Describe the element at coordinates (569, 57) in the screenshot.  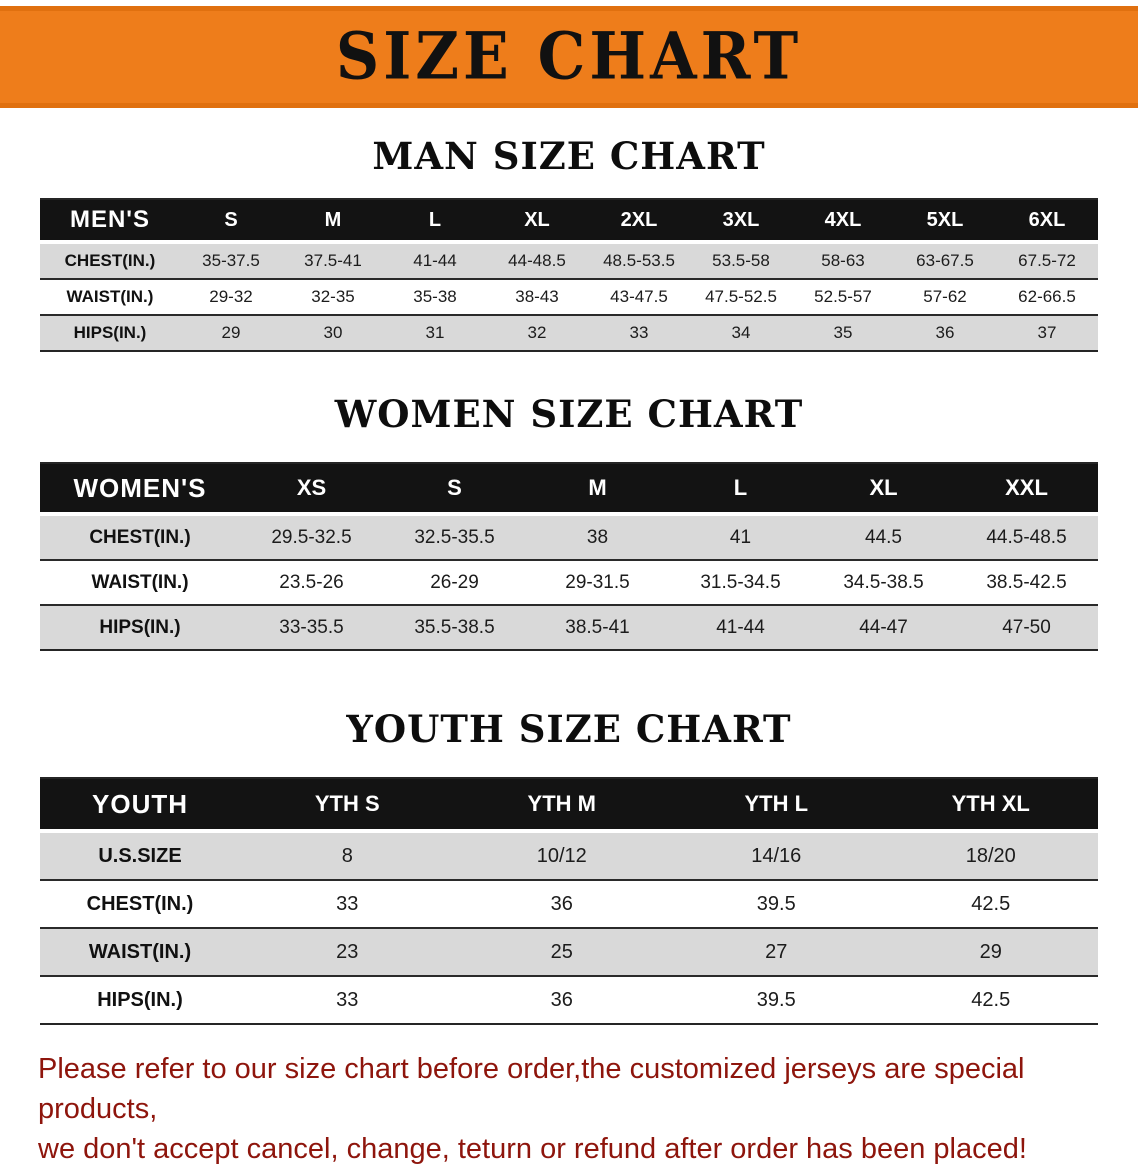
I see `banner: SIZE CHART` at that location.